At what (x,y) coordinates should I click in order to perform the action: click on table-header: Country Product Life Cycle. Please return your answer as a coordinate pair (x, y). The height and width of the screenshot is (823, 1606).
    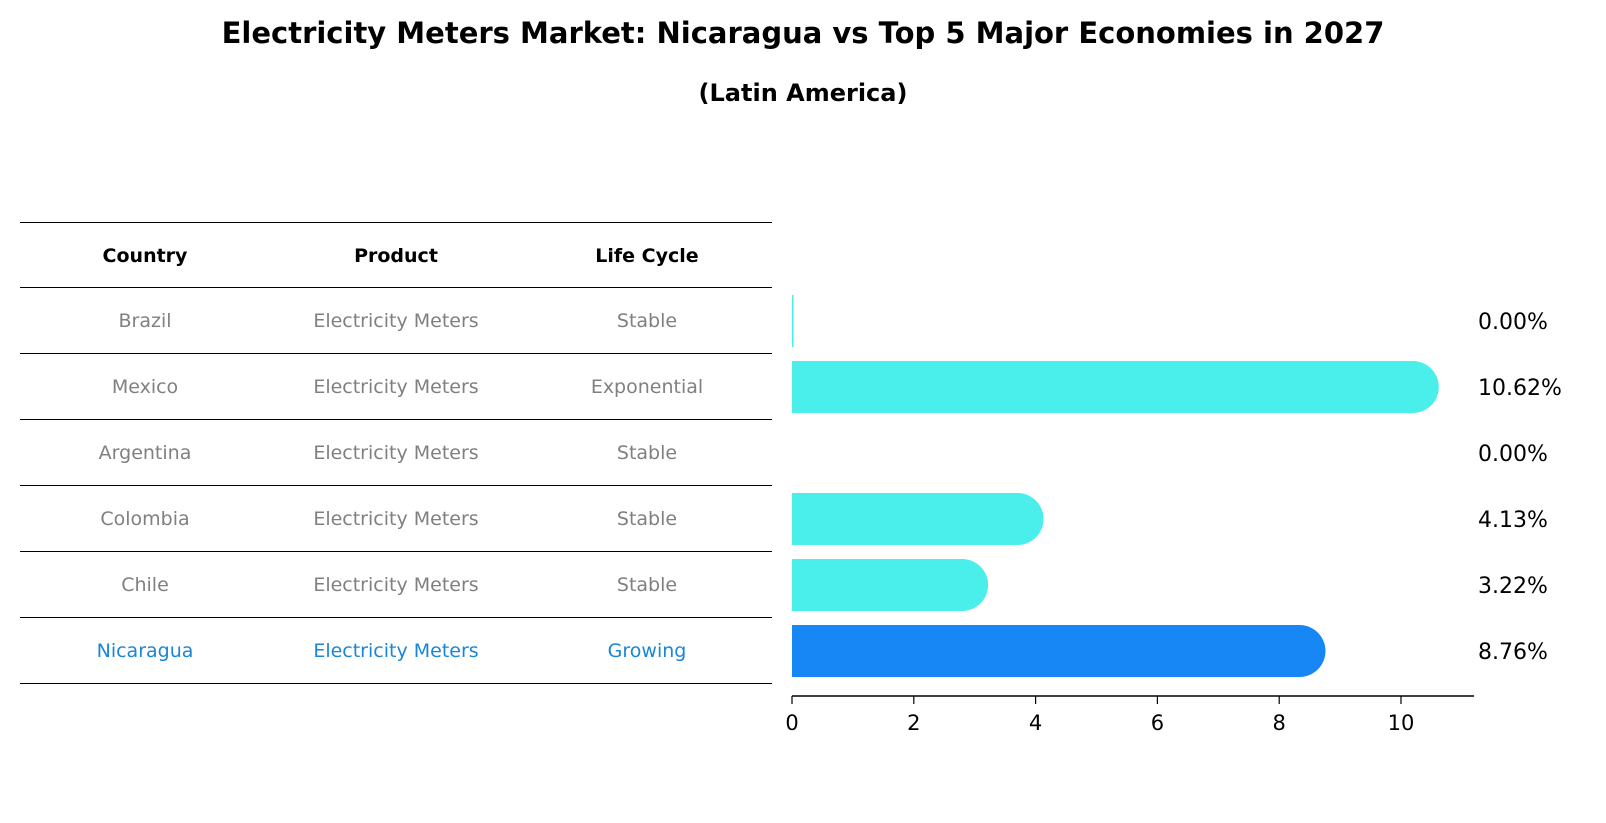
    Looking at the image, I should click on (396, 255).